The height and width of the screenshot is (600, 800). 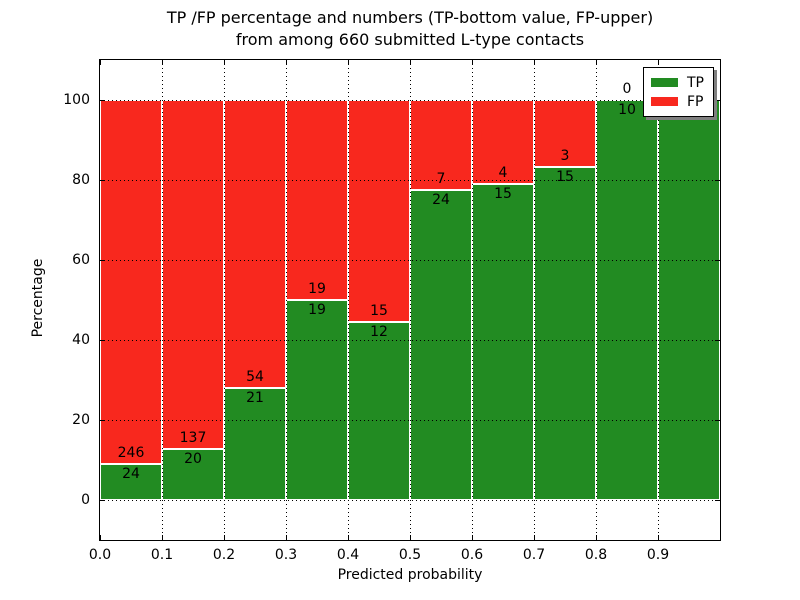 I want to click on x-tick-label: 0.9, so click(x=658, y=555).